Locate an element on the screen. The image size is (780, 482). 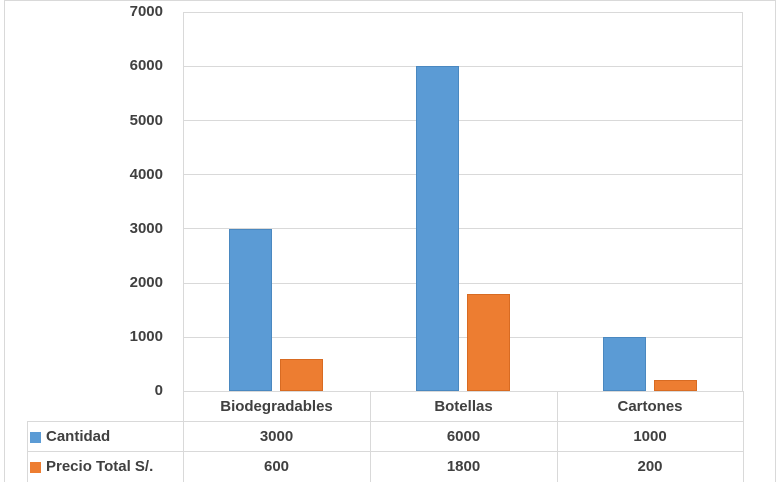
y-tick-label: 4000 is located at coordinates (146, 174).